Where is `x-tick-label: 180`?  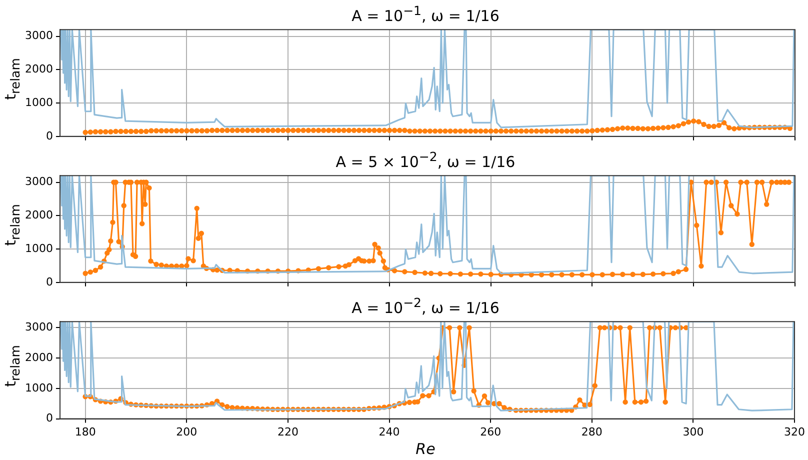 x-tick-label: 180 is located at coordinates (85, 431).